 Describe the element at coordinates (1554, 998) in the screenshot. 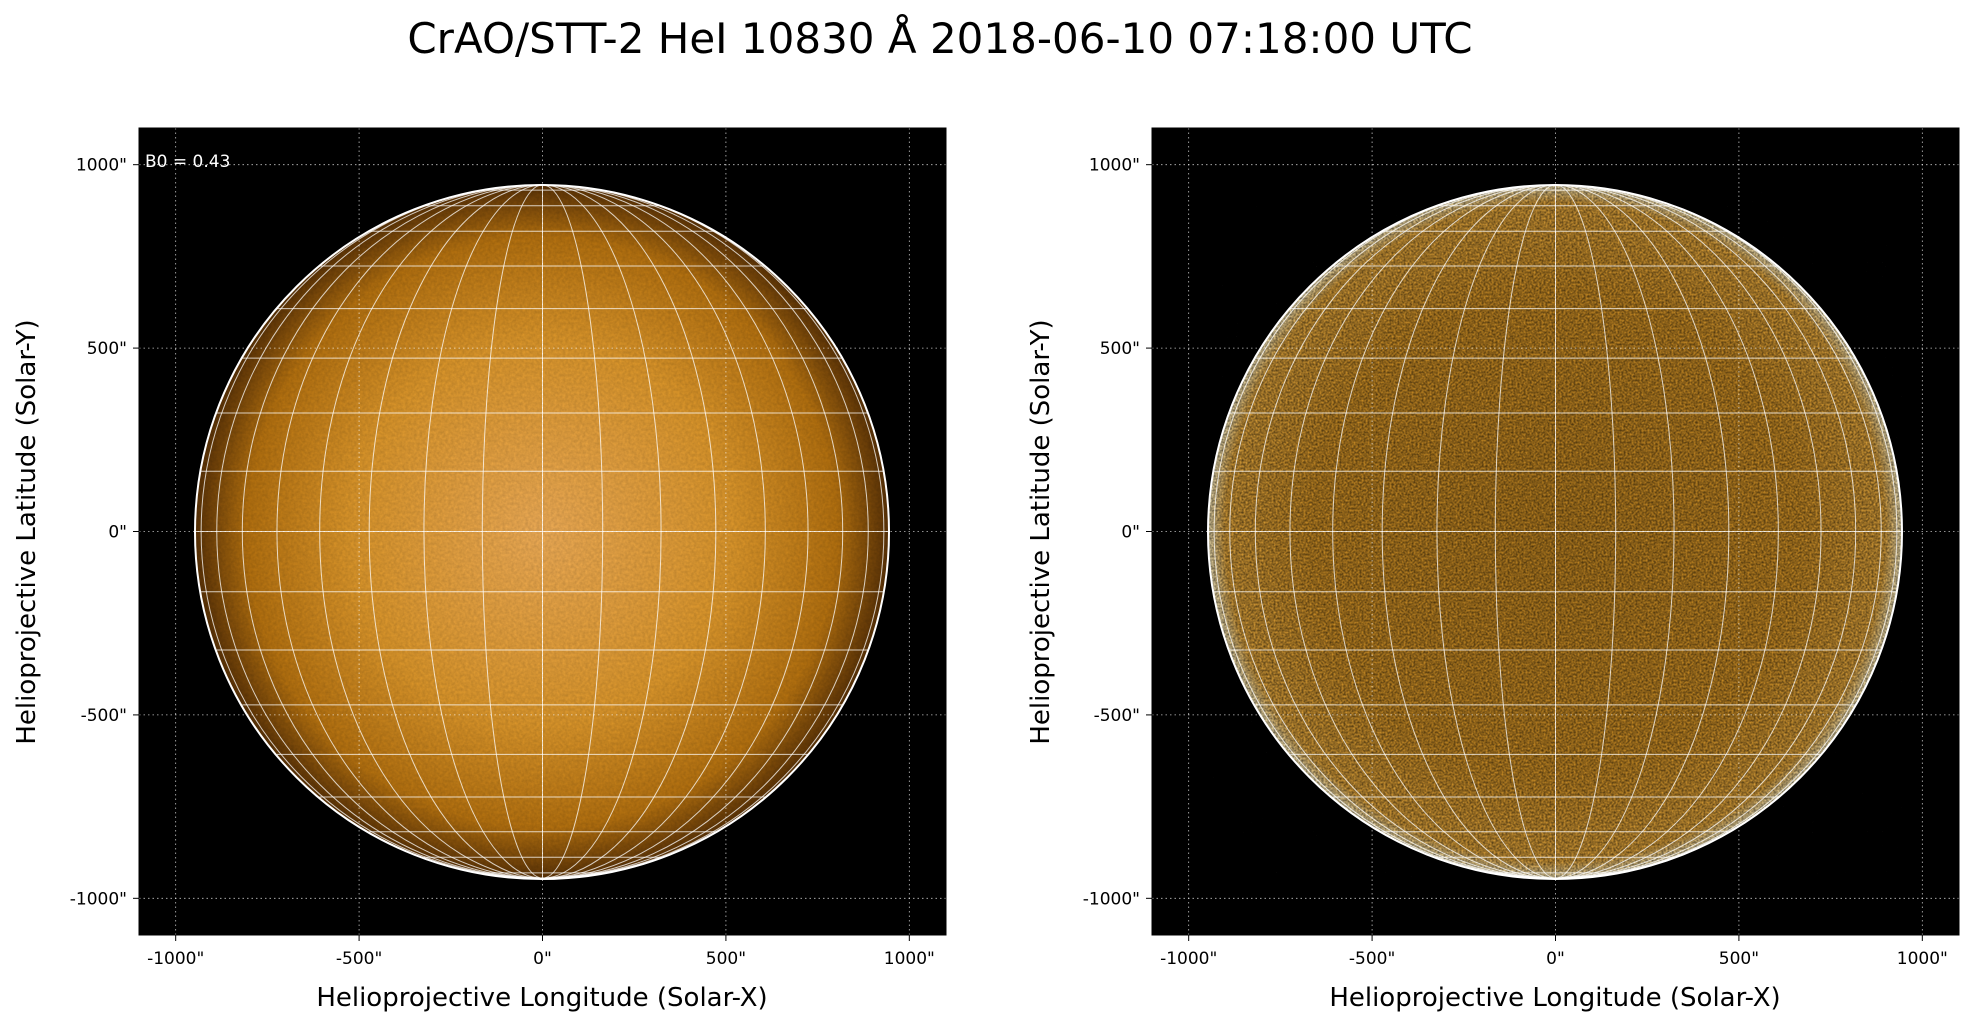

I see `right-x-axis-label: Helioprojective Longitude (Solar-X)` at that location.